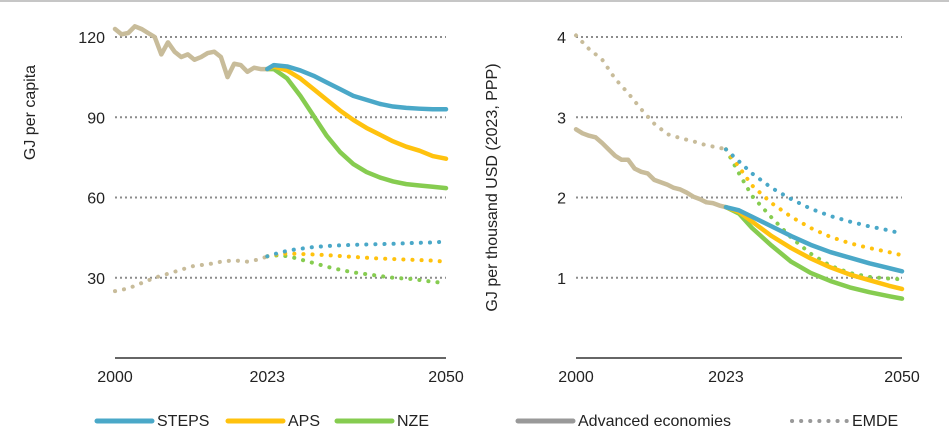  Describe the element at coordinates (561, 118) in the screenshot. I see `y-tick-label: 3` at that location.